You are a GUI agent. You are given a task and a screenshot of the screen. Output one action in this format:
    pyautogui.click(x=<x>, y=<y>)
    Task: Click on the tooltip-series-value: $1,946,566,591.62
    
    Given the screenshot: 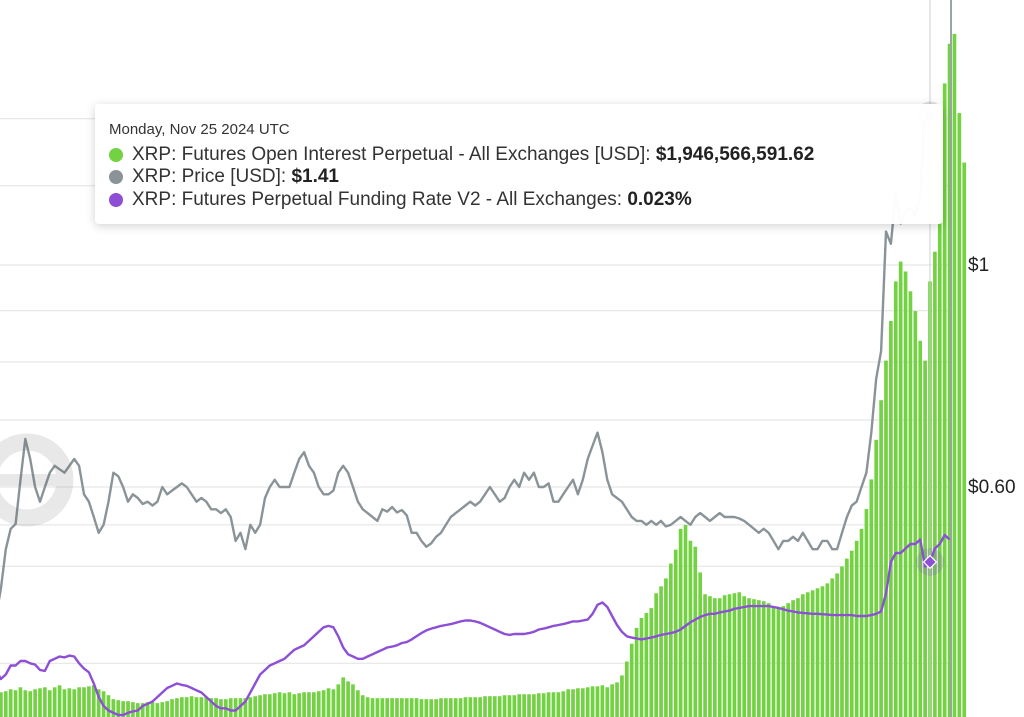 What is the action you would take?
    pyautogui.click(x=735, y=154)
    